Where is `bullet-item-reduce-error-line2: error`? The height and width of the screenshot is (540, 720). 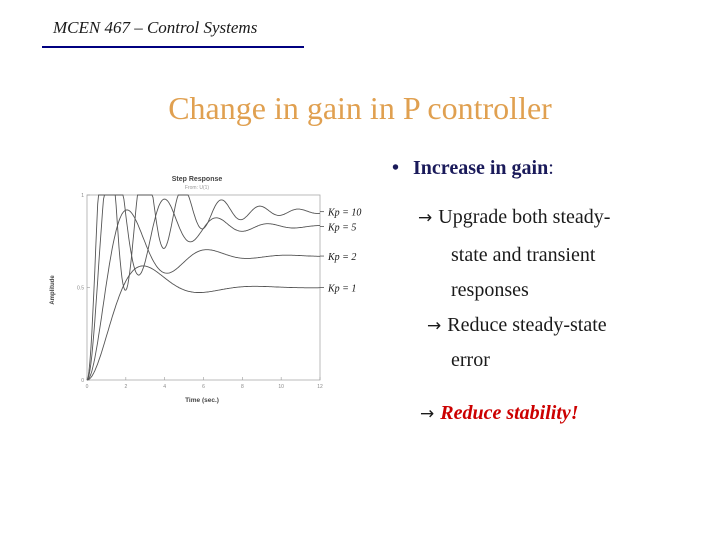
bullet-item-reduce-error-line2: error is located at coordinates (470, 360).